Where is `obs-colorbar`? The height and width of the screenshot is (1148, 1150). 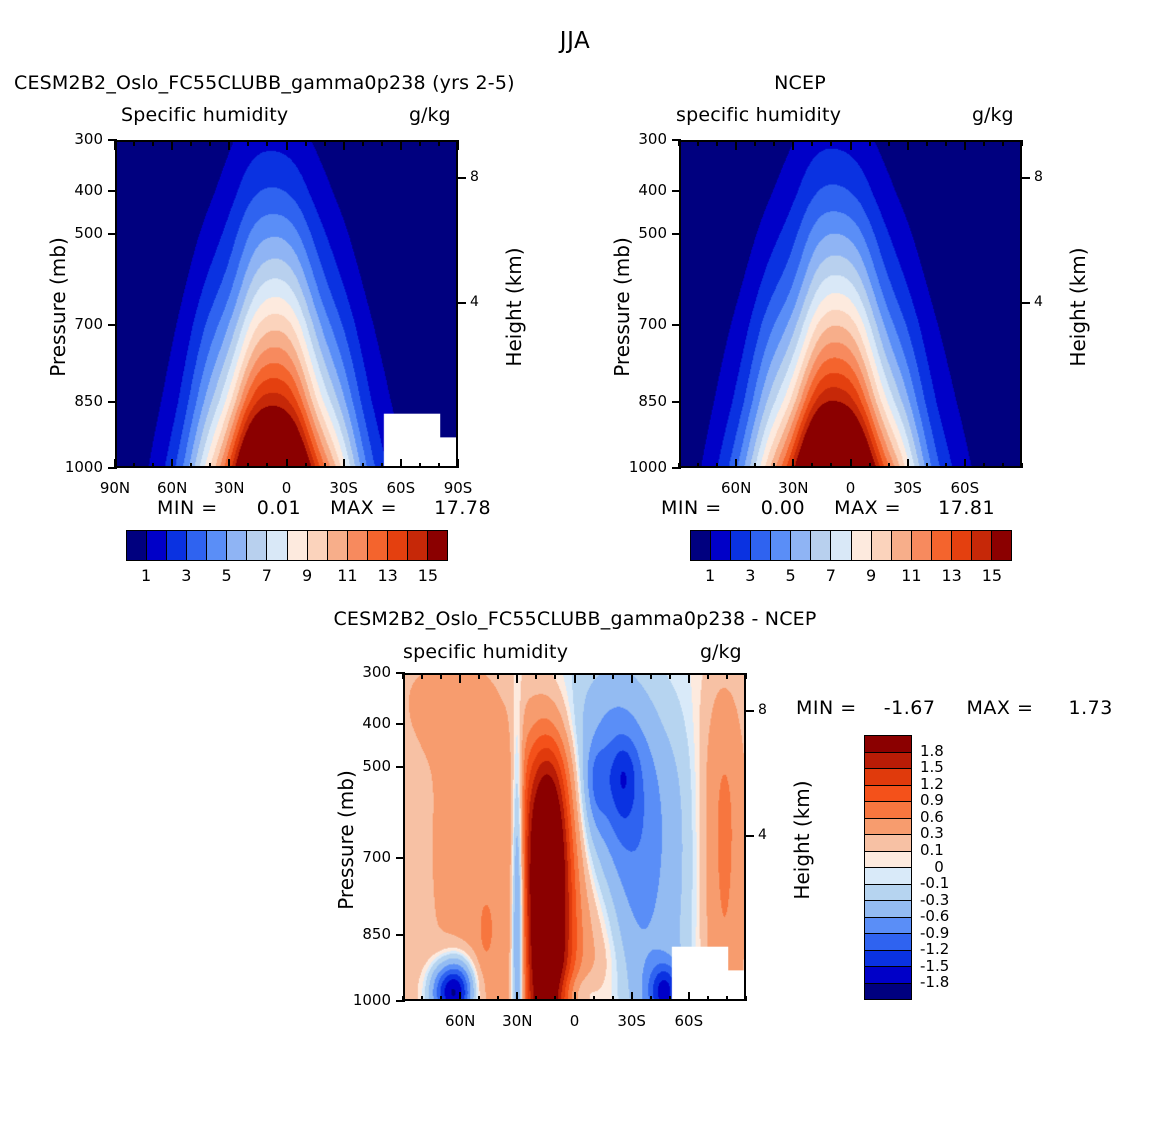 obs-colorbar is located at coordinates (851, 545).